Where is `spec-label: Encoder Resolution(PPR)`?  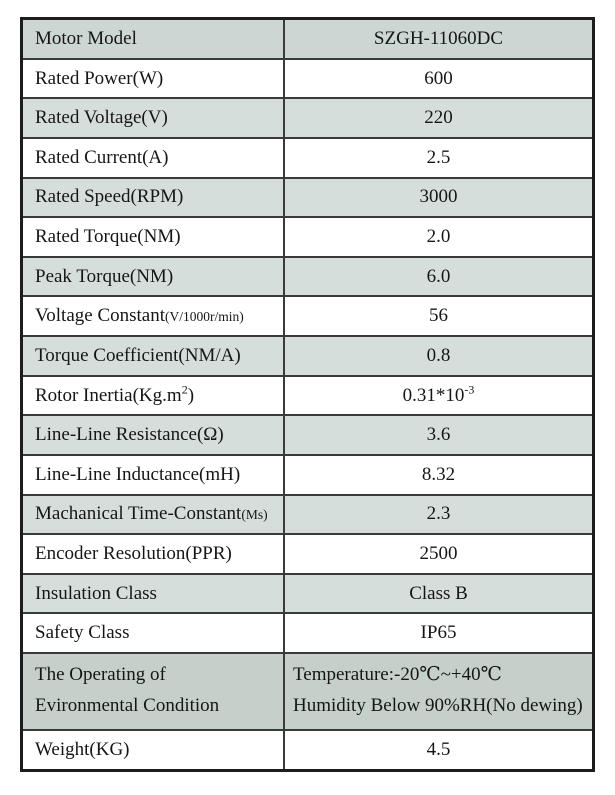
spec-label: Encoder Resolution(PPR) is located at coordinates (133, 554).